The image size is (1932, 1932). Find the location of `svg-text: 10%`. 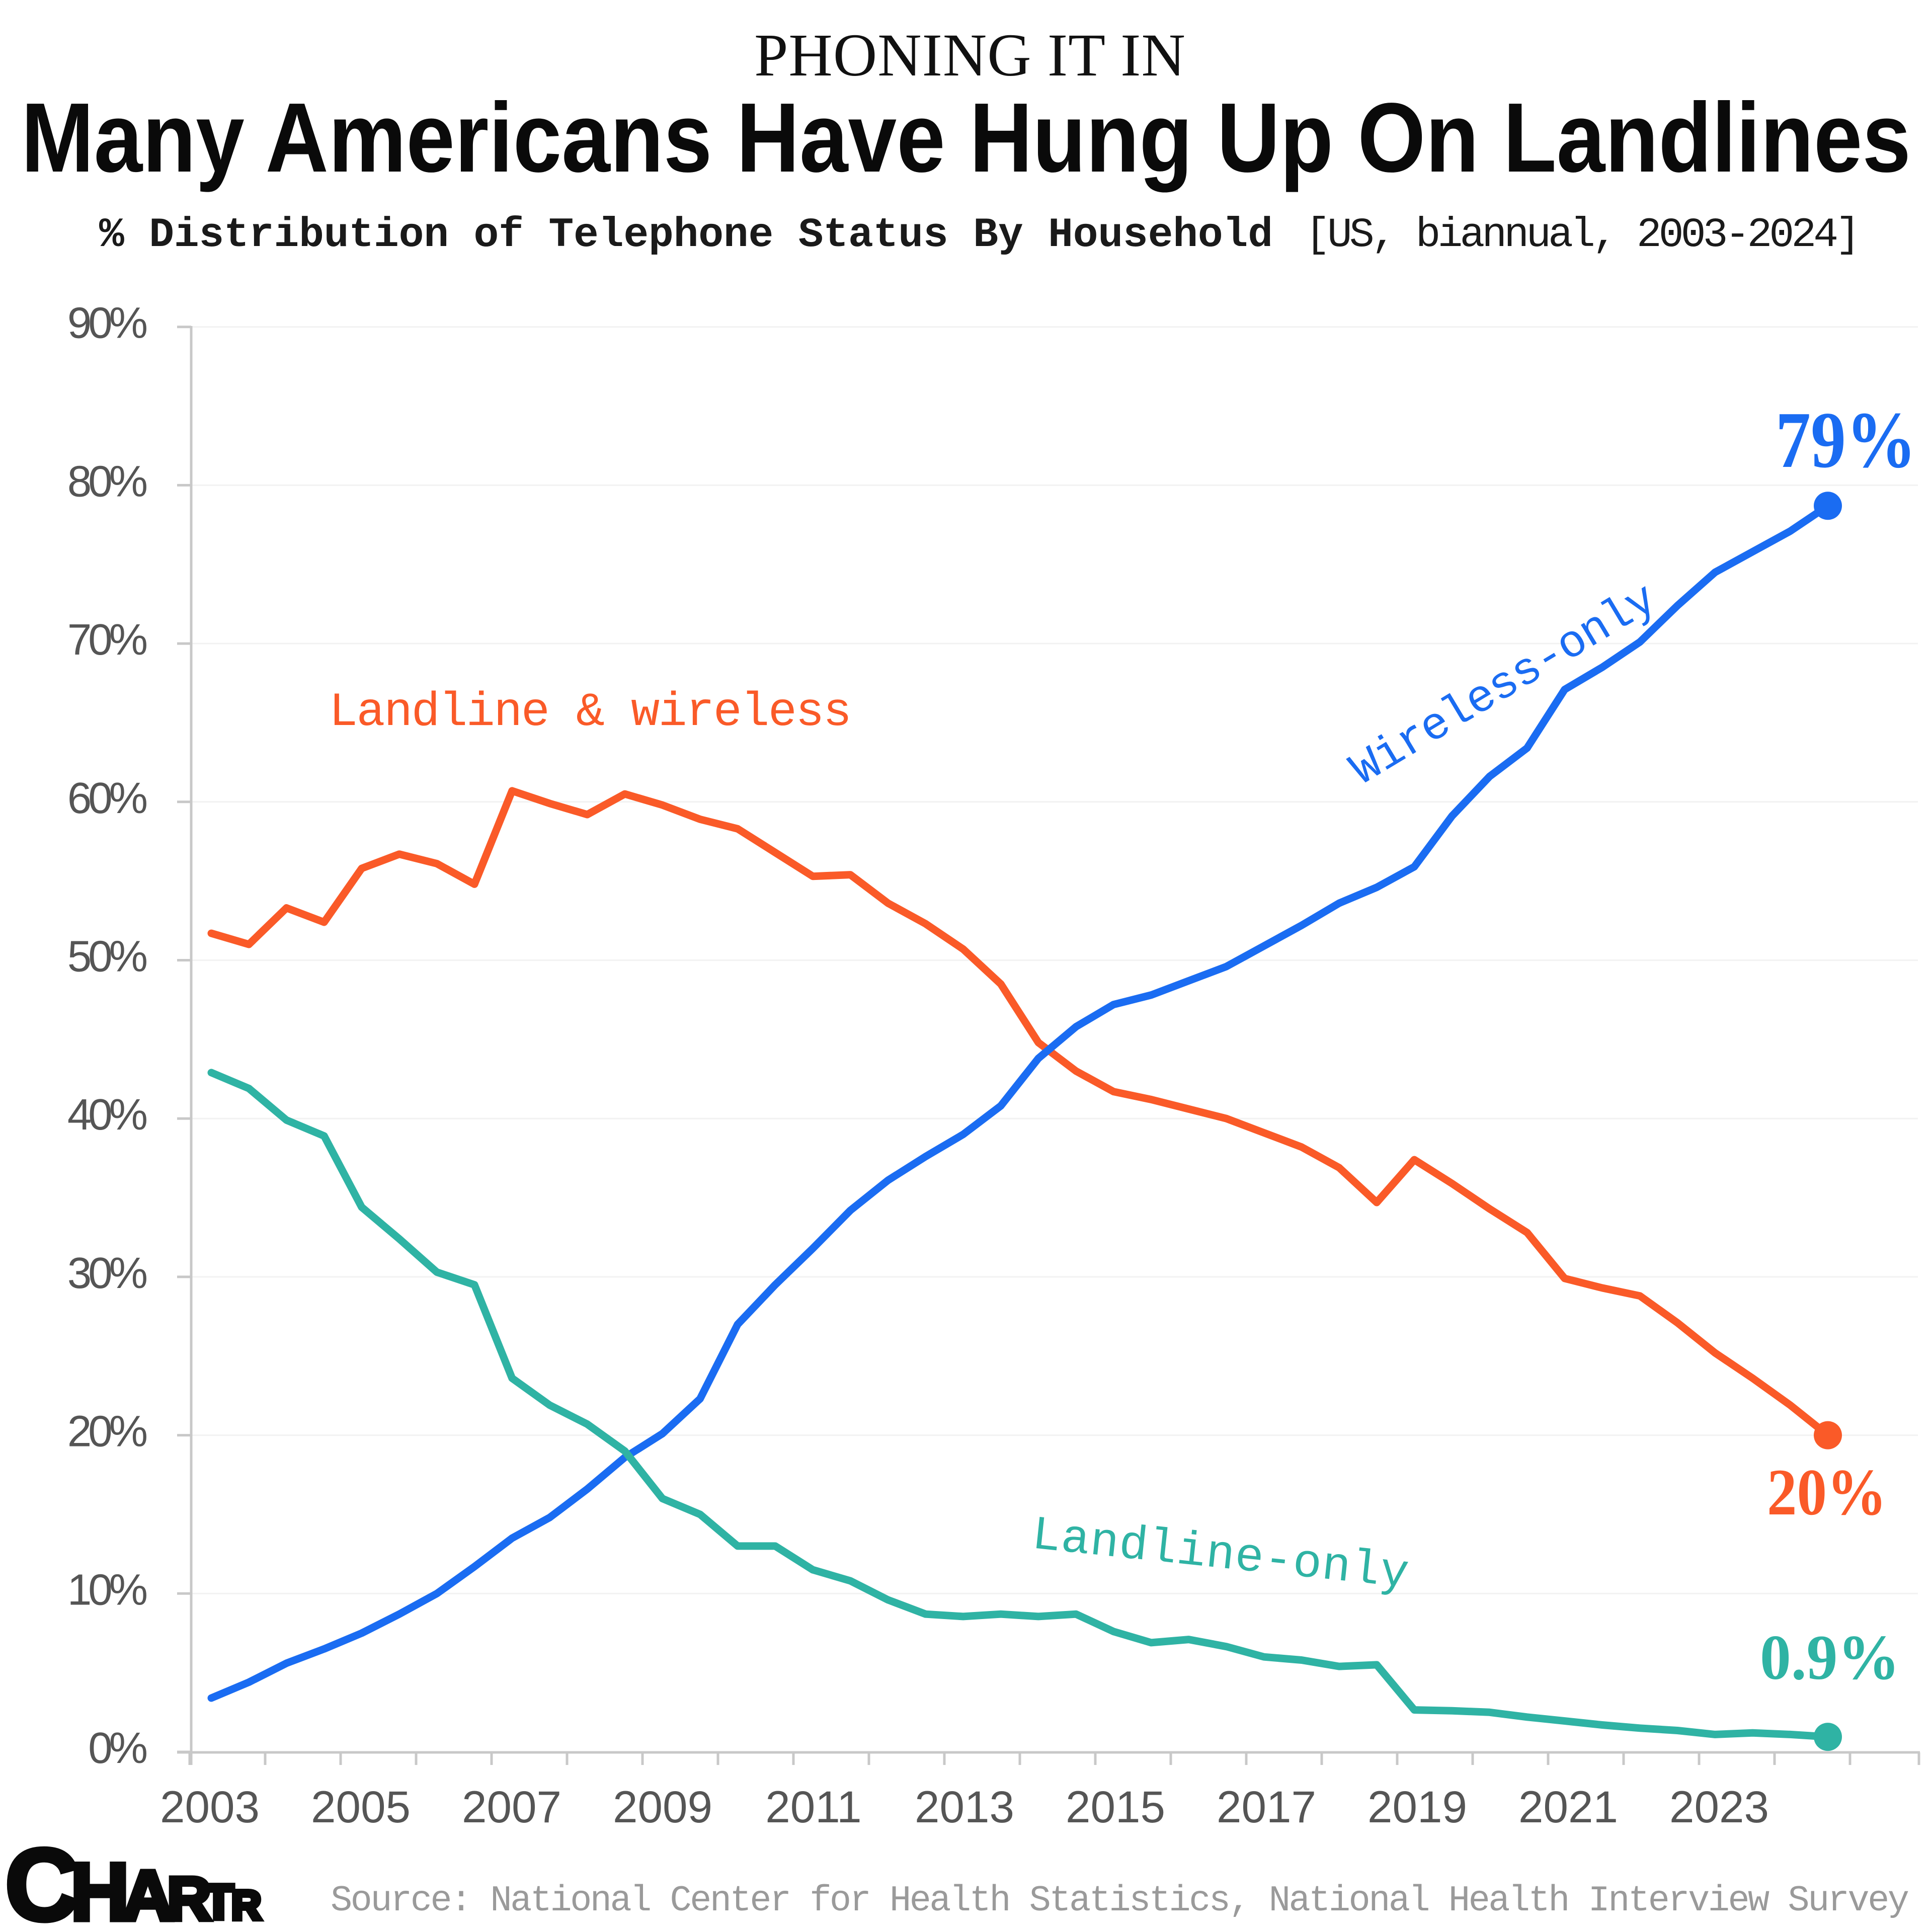

svg-text: 10% is located at coordinates (107, 1589).